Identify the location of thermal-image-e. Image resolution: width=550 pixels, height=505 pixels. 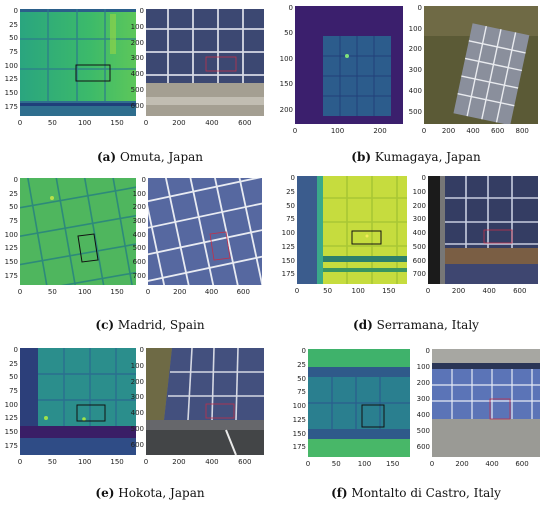
(78, 401).